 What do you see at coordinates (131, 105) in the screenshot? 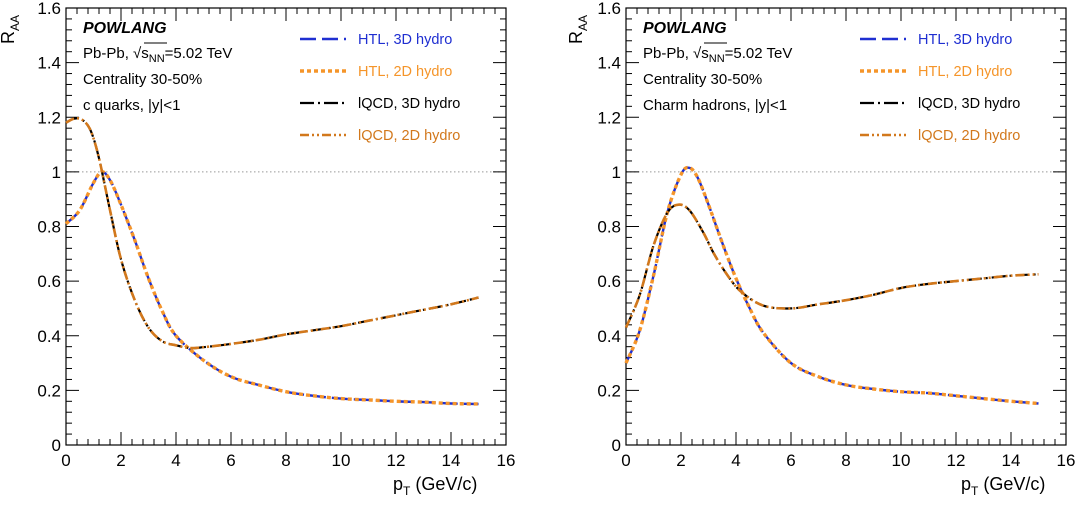
I see `species-label: c quarks, |y|<1` at bounding box center [131, 105].